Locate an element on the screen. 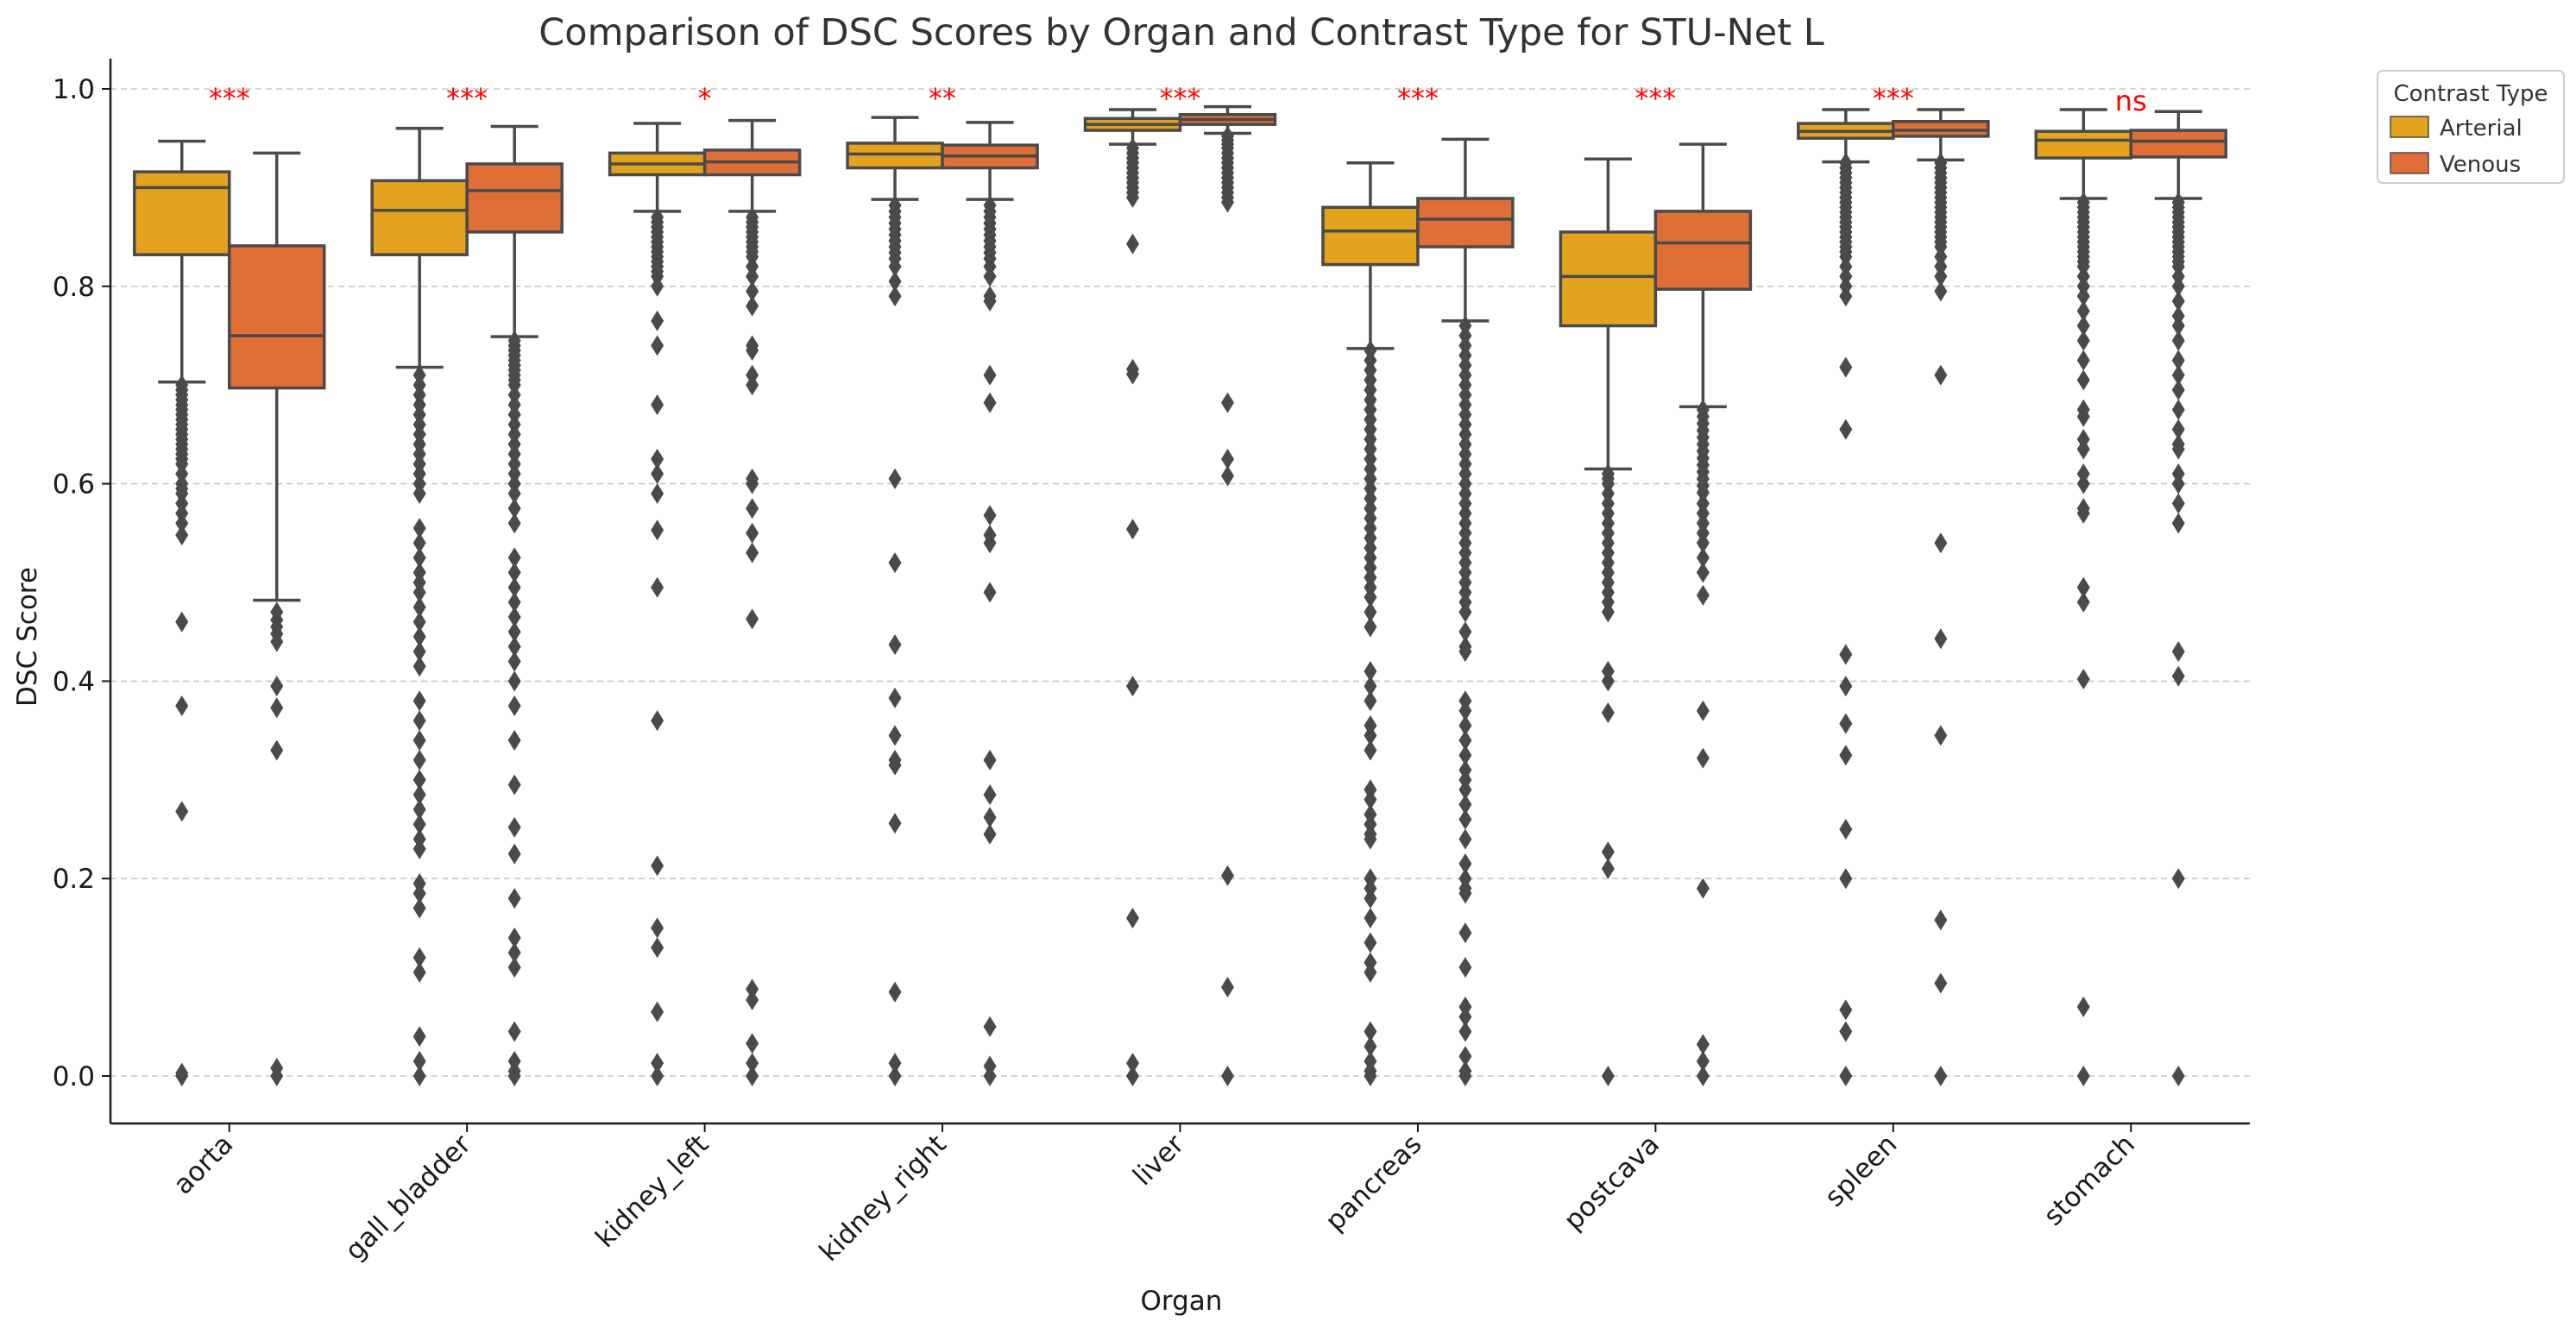 The height and width of the screenshot is (1334, 2576). box-arterial-stomach is located at coordinates (2083, 597).